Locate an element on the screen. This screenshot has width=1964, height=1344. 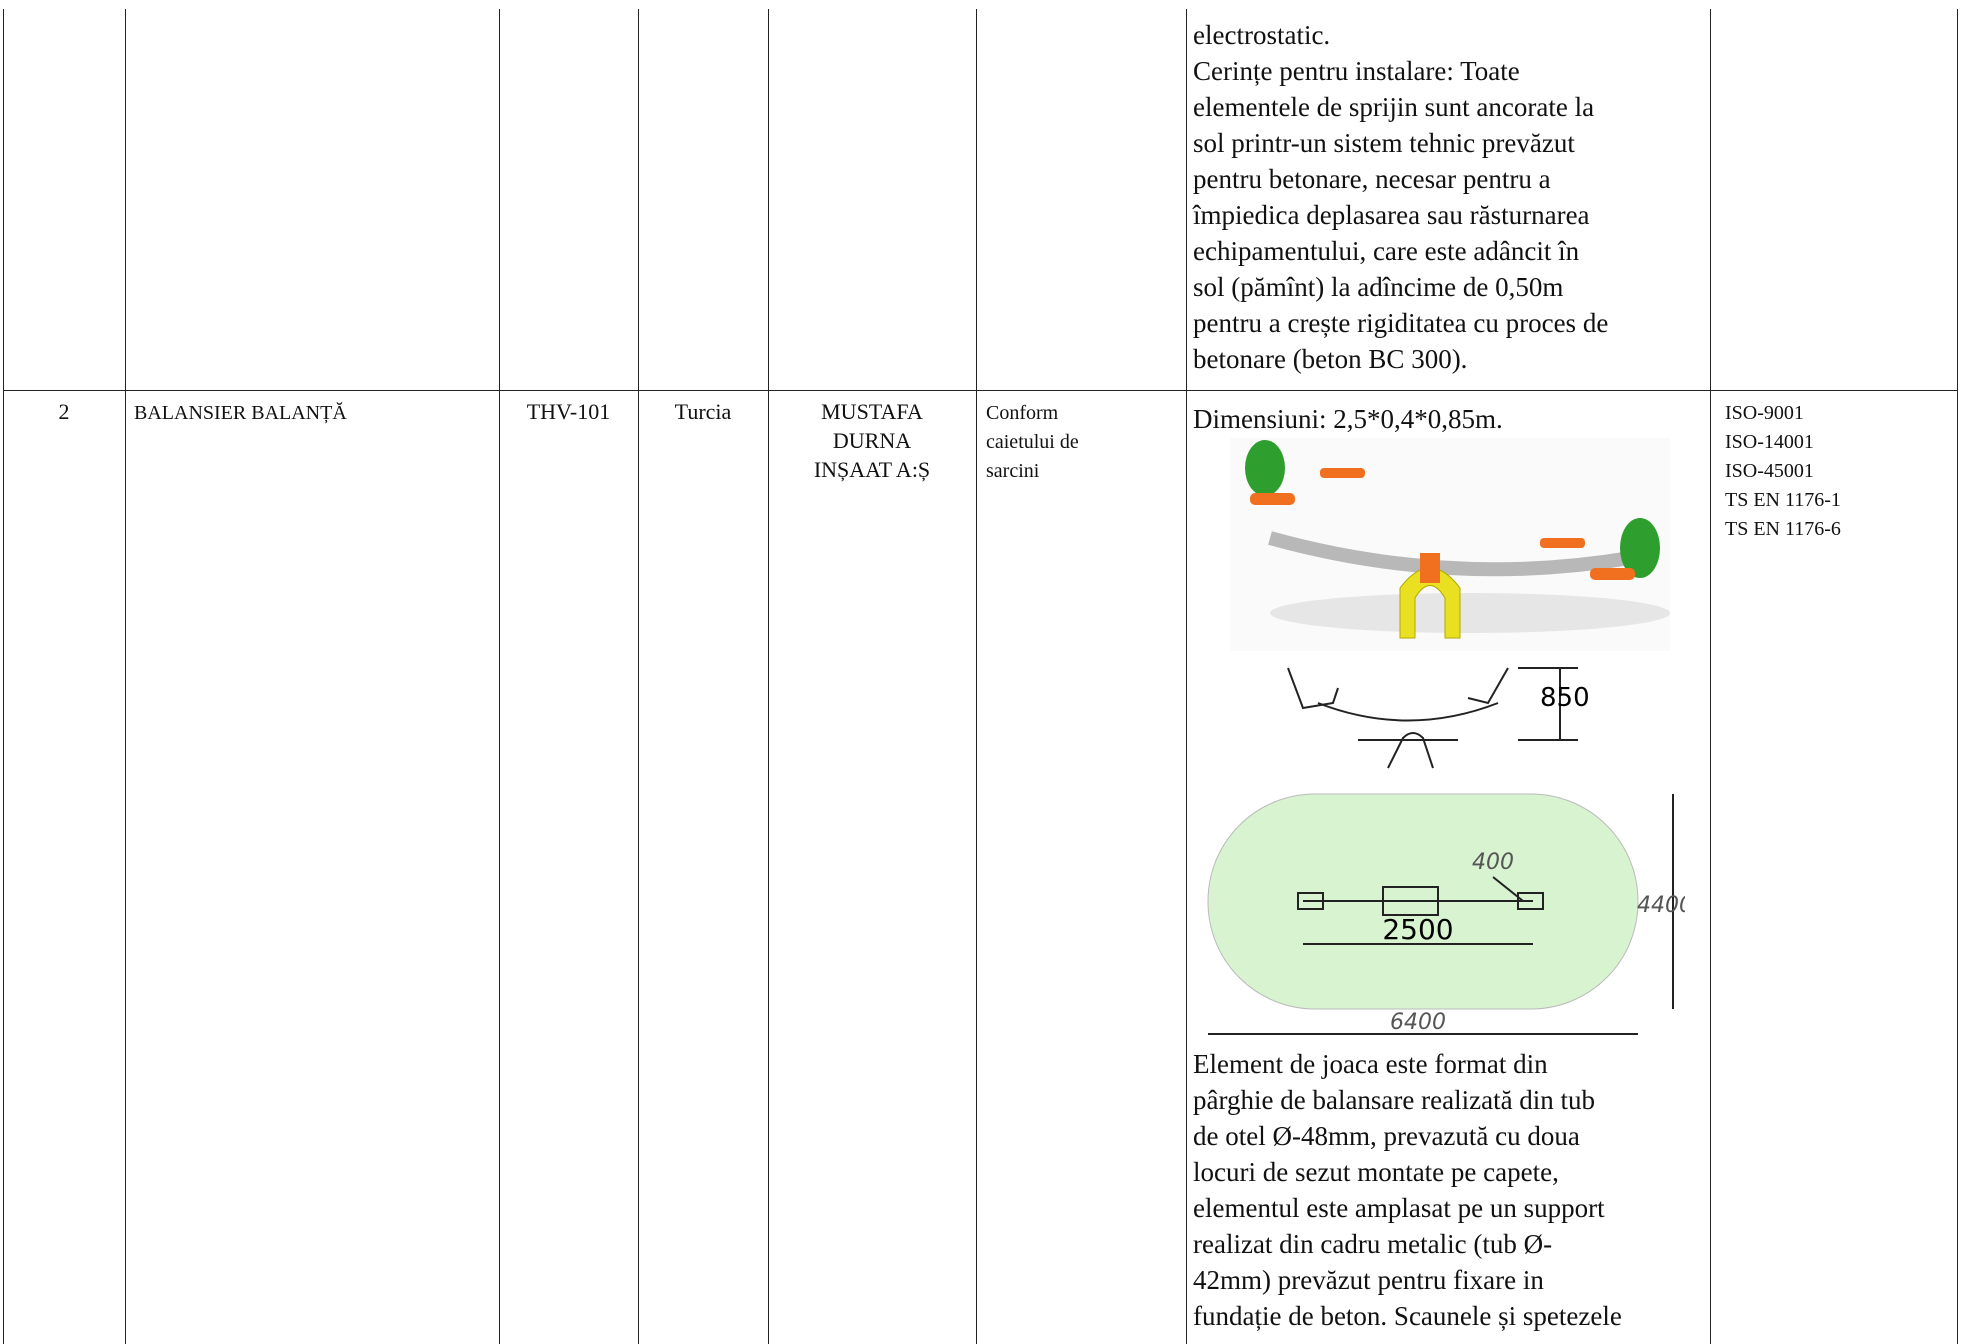
dimension-label: 2500 is located at coordinates (1417, 929).